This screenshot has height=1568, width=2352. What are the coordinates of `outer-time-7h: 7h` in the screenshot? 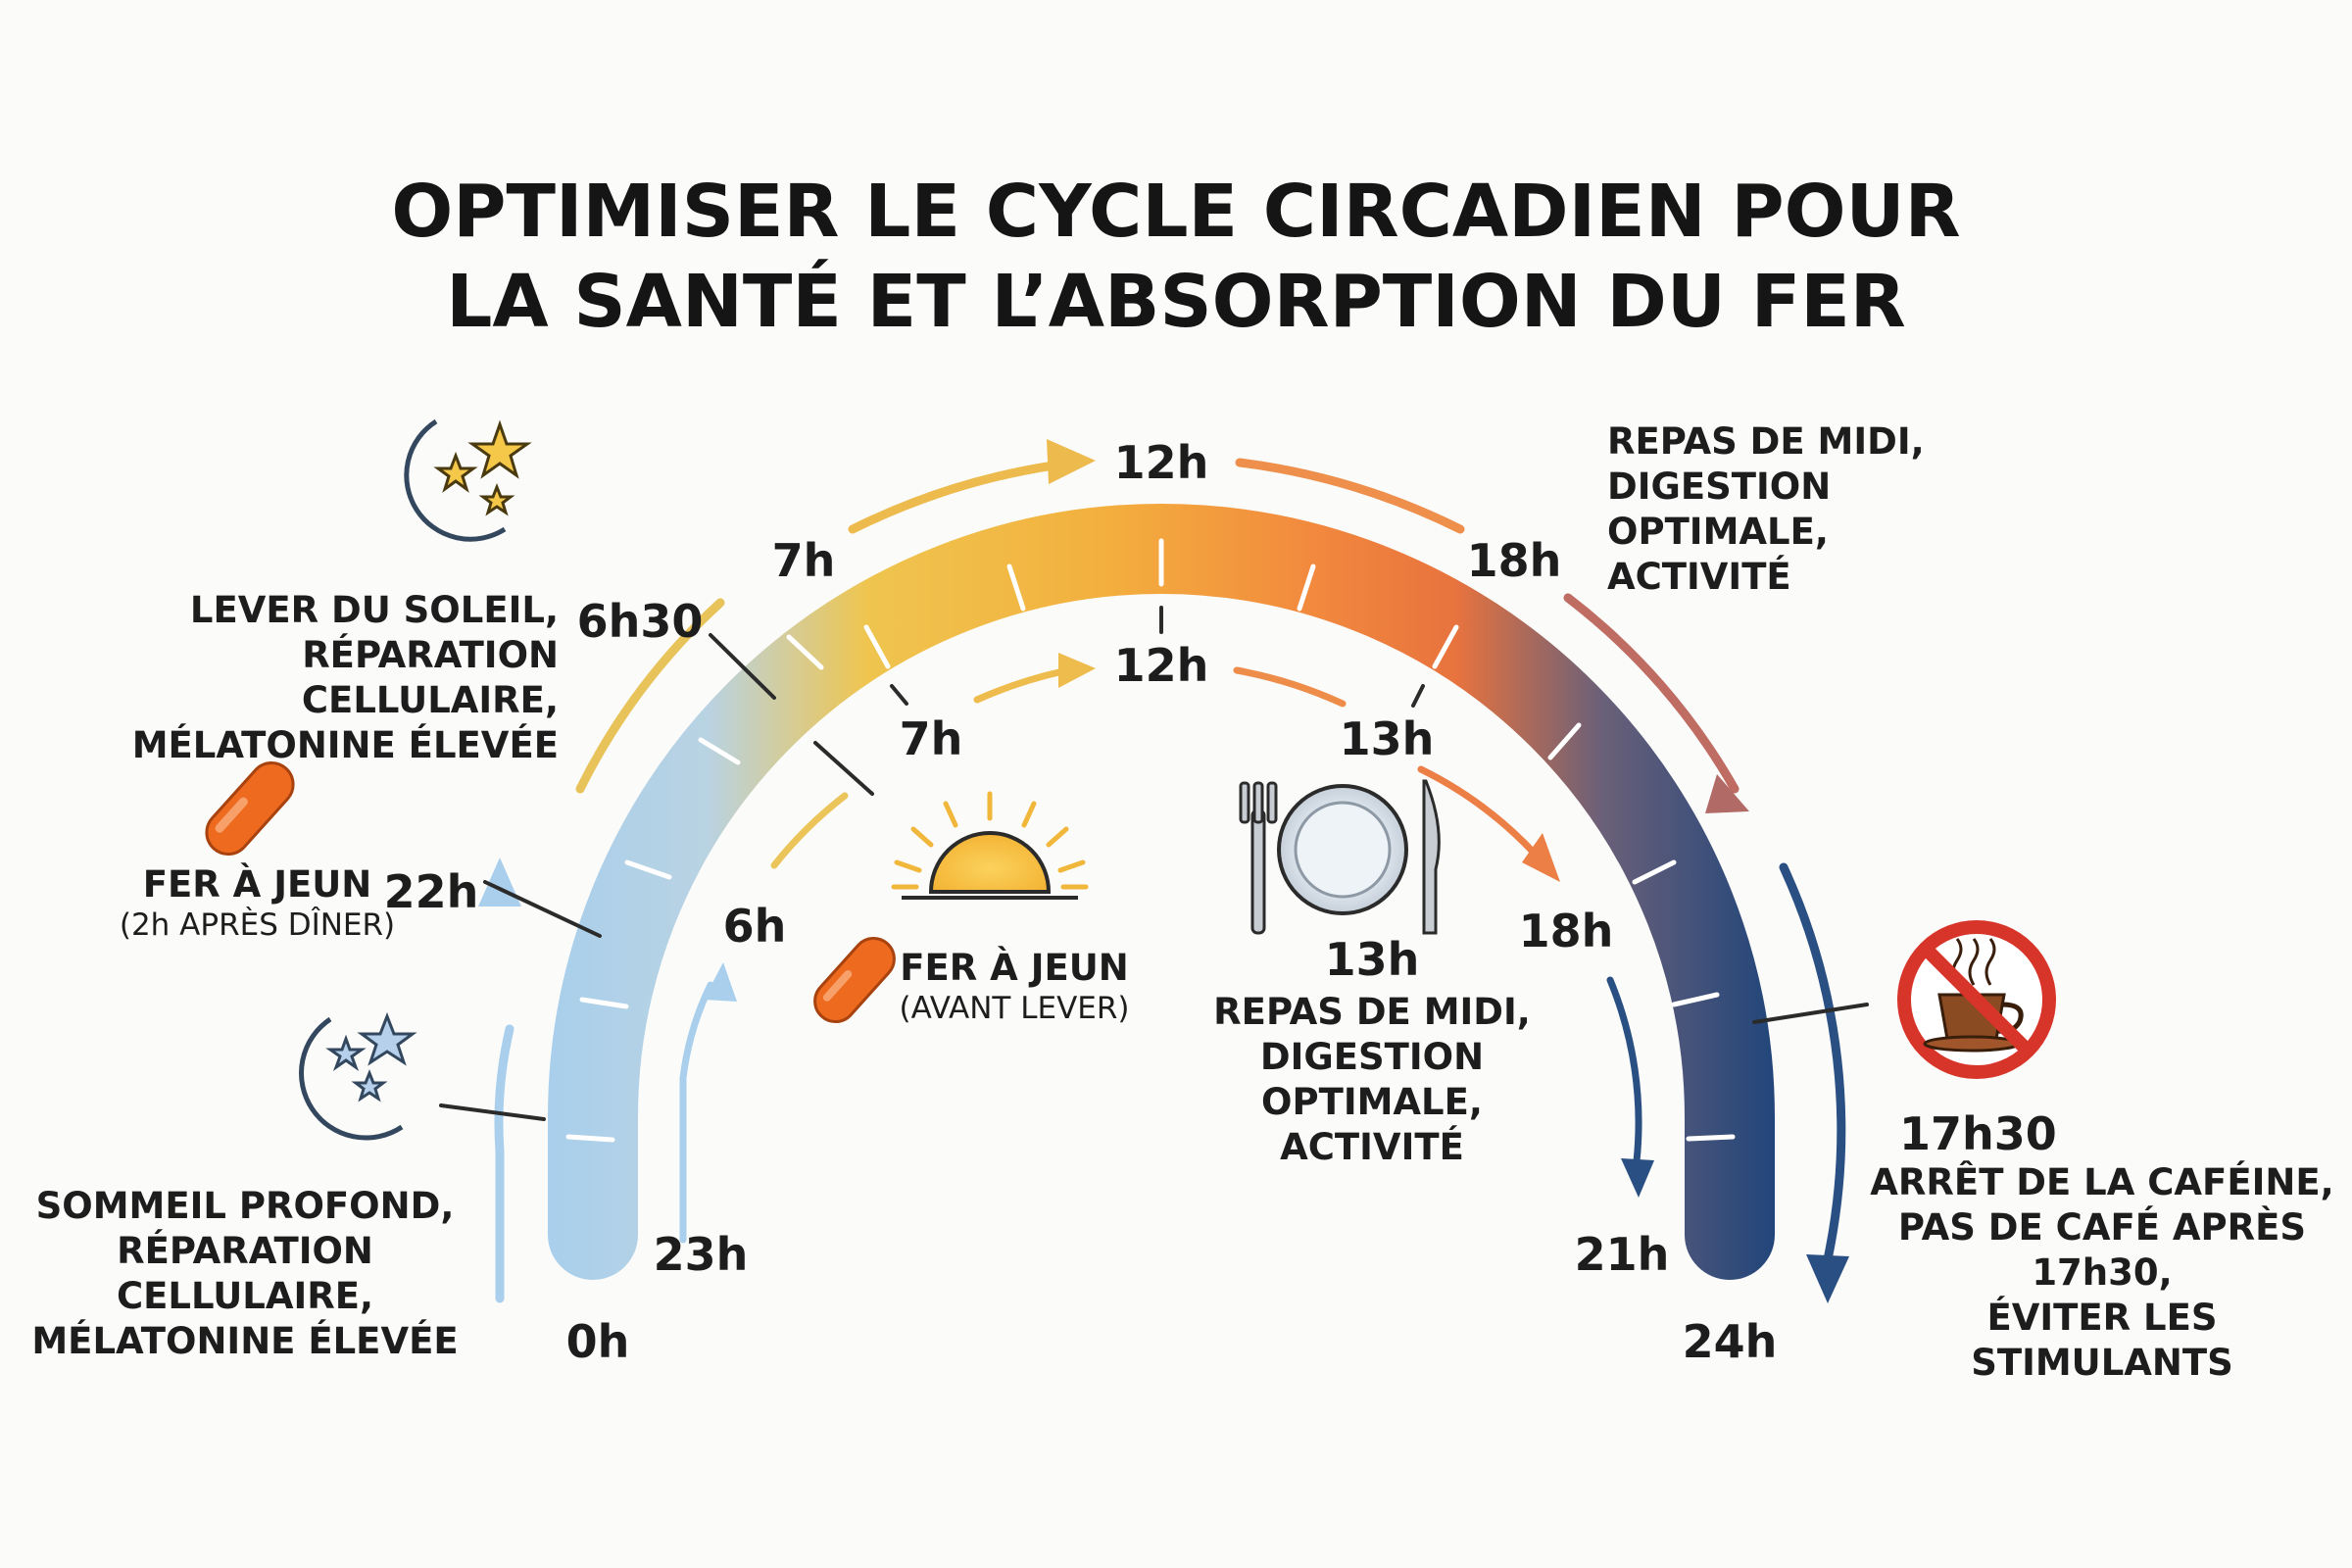 It's located at (803, 560).